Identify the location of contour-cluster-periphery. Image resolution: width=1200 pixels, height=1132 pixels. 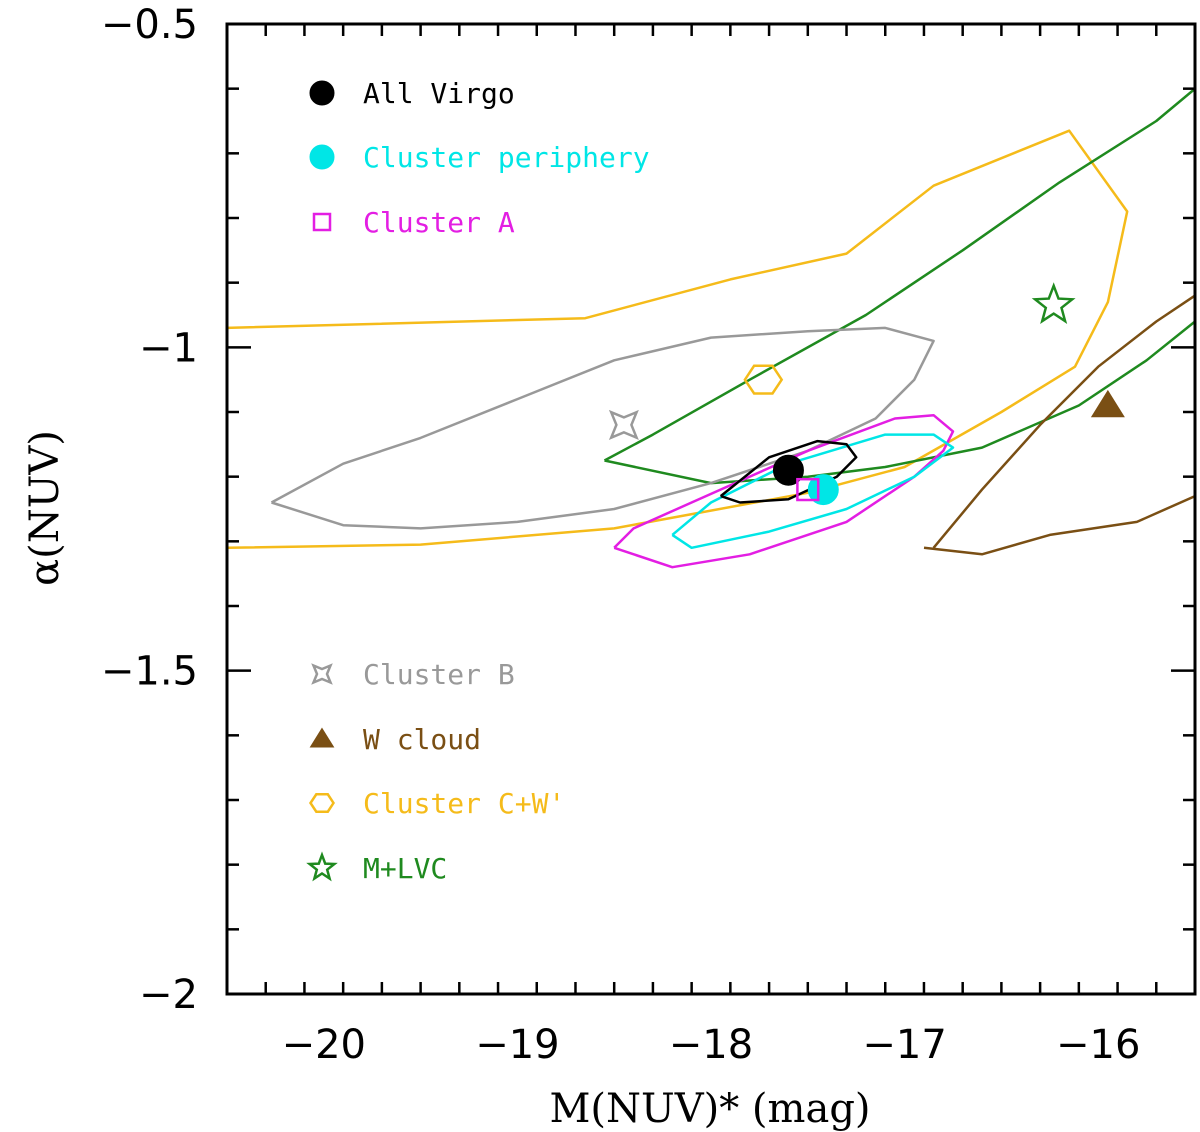
(813, 491).